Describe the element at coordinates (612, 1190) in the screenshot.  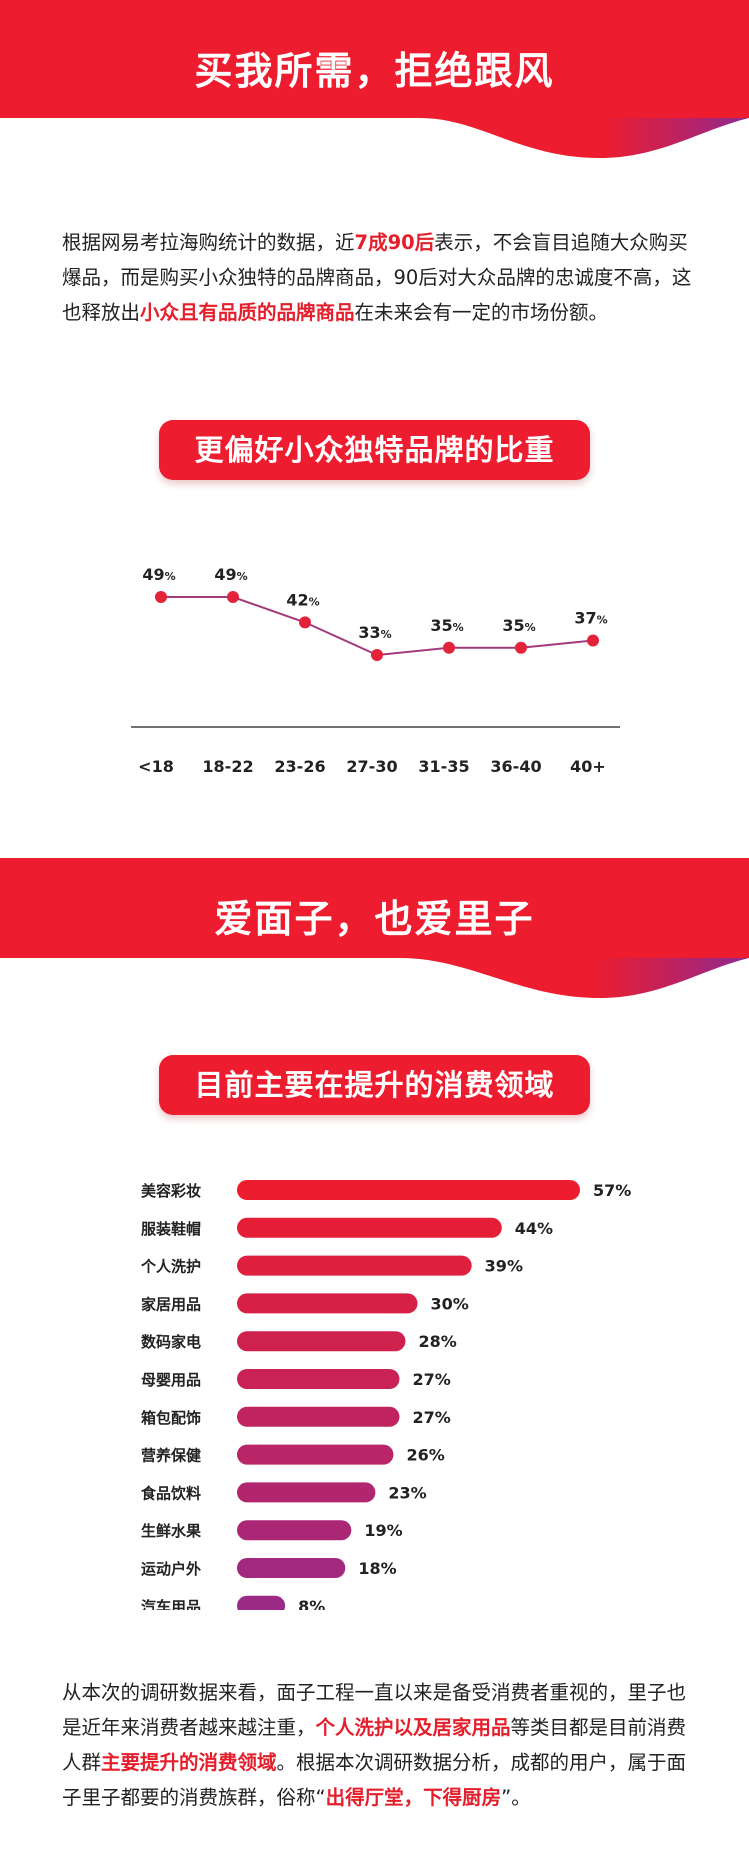
I see `value-label: 57%` at that location.